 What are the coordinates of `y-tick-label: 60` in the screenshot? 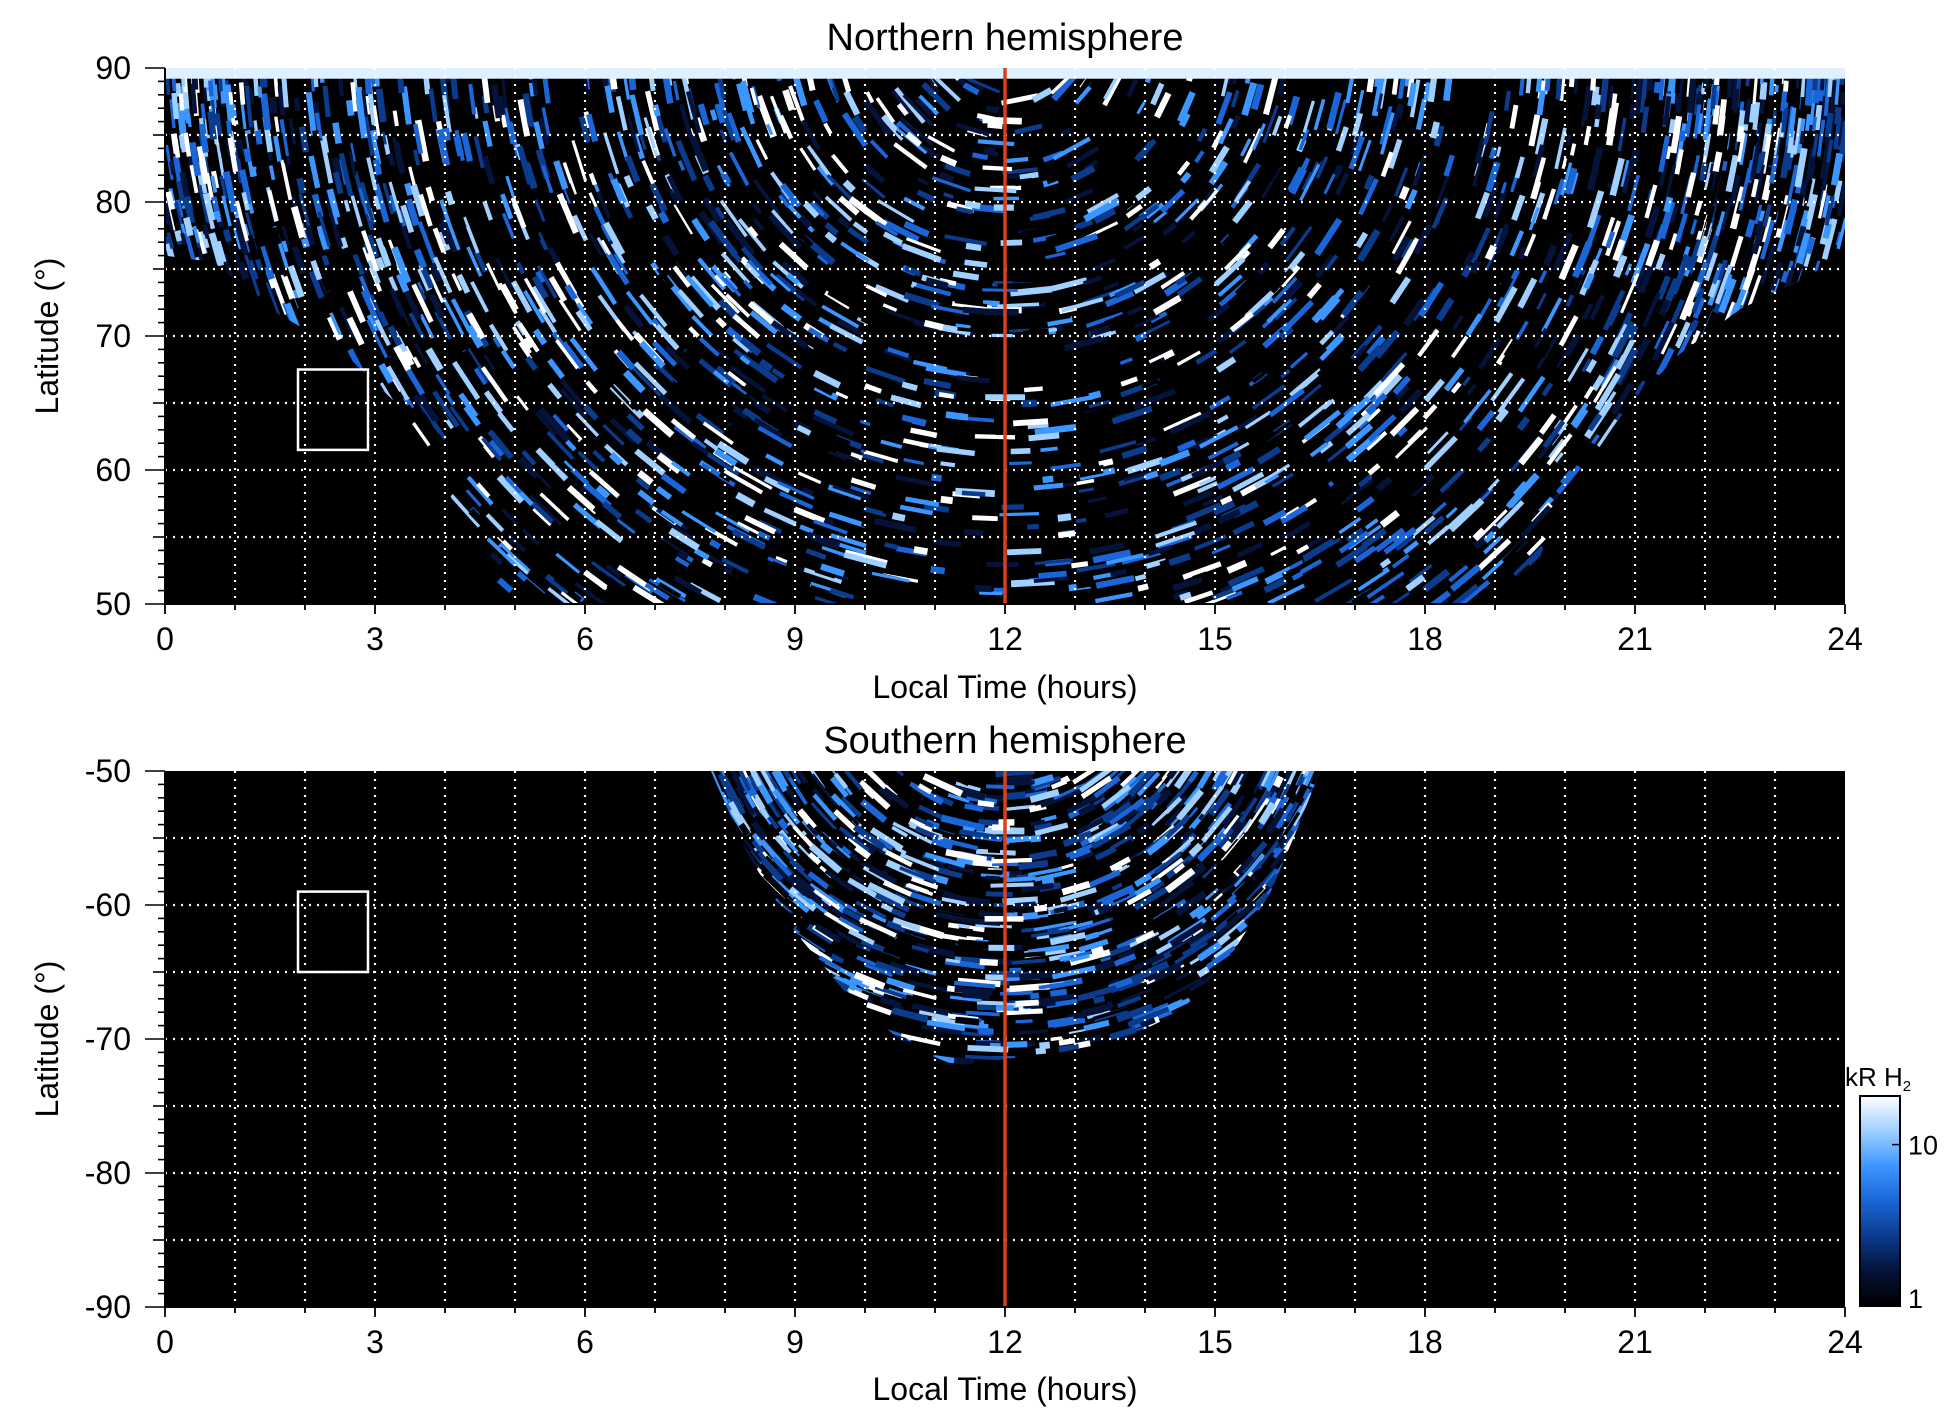 It's located at (113, 470).